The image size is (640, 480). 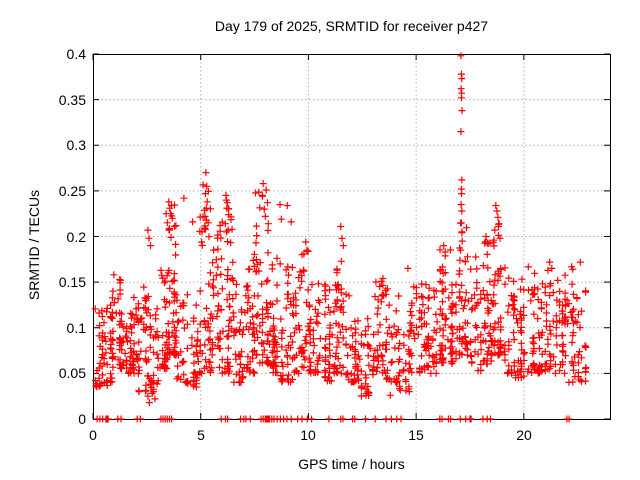 I want to click on y-tick-label-005: 0.05, so click(x=72, y=373).